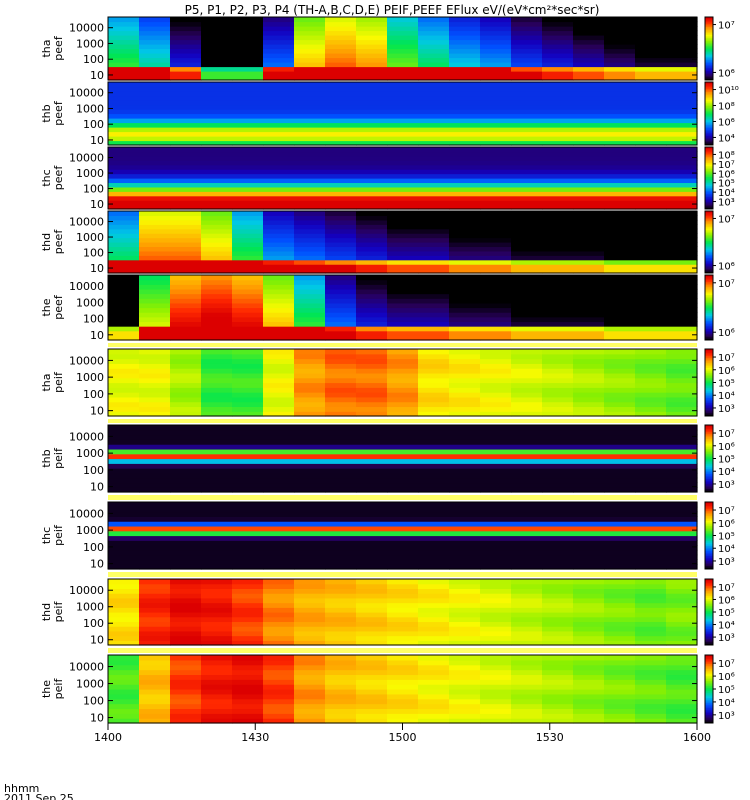 This screenshot has height=800, width=750. What do you see at coordinates (726, 562) in the screenshot?
I see `colorbar-tick-label: 10³` at bounding box center [726, 562].